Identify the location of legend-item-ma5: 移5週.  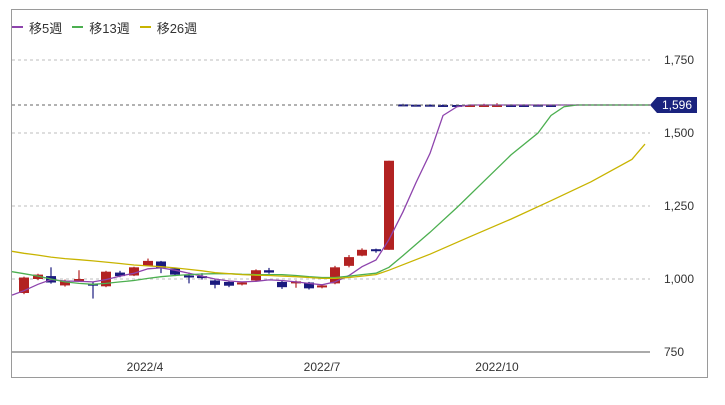
(37, 27).